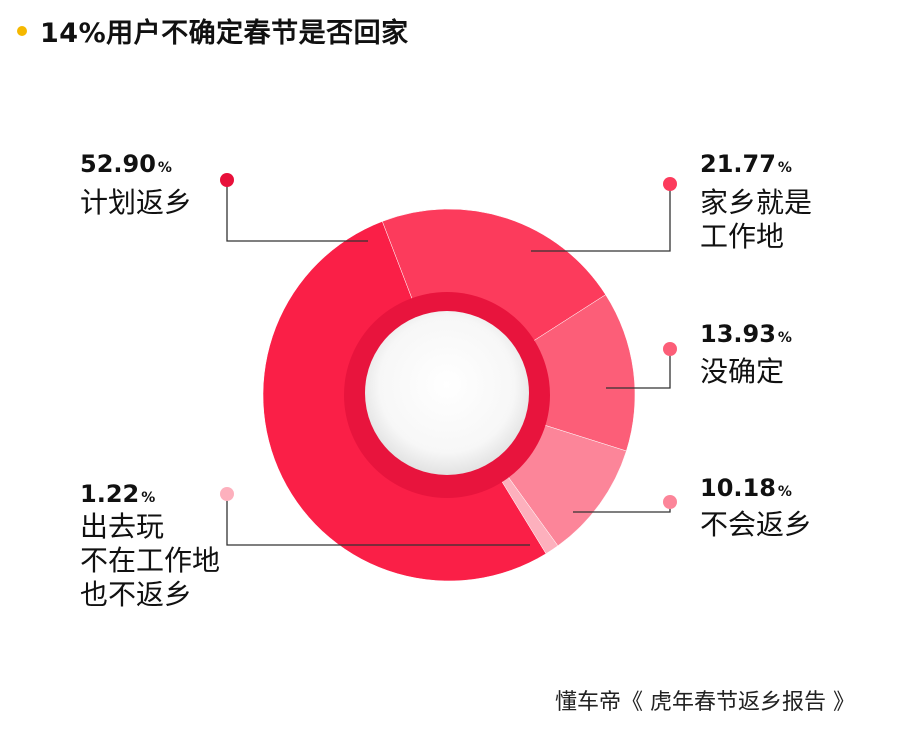  Describe the element at coordinates (742, 236) in the screenshot. I see `category-line: 工作地` at that location.